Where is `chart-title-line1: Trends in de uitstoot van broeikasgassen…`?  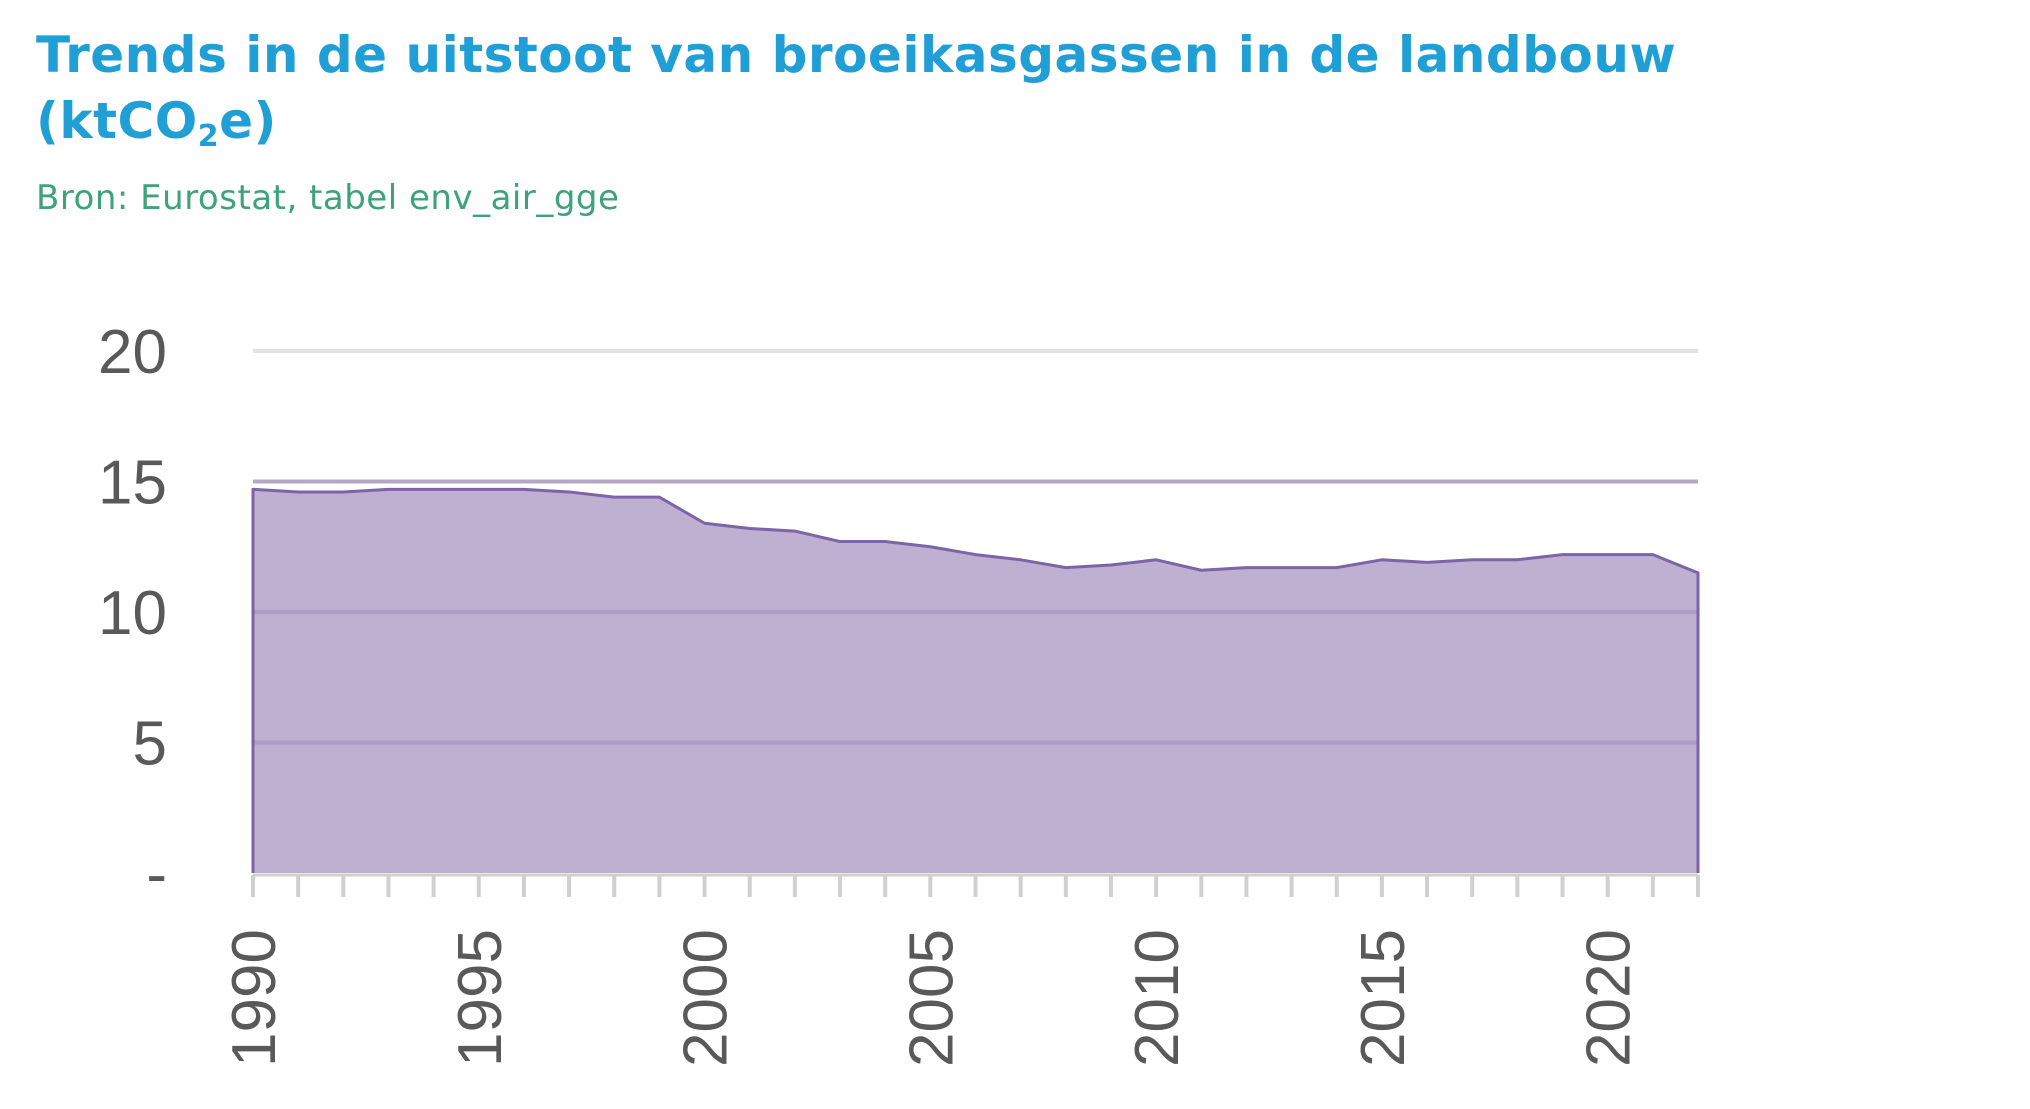 chart-title-line1: Trends in de uitstoot van broeikasgassen… is located at coordinates (856, 55).